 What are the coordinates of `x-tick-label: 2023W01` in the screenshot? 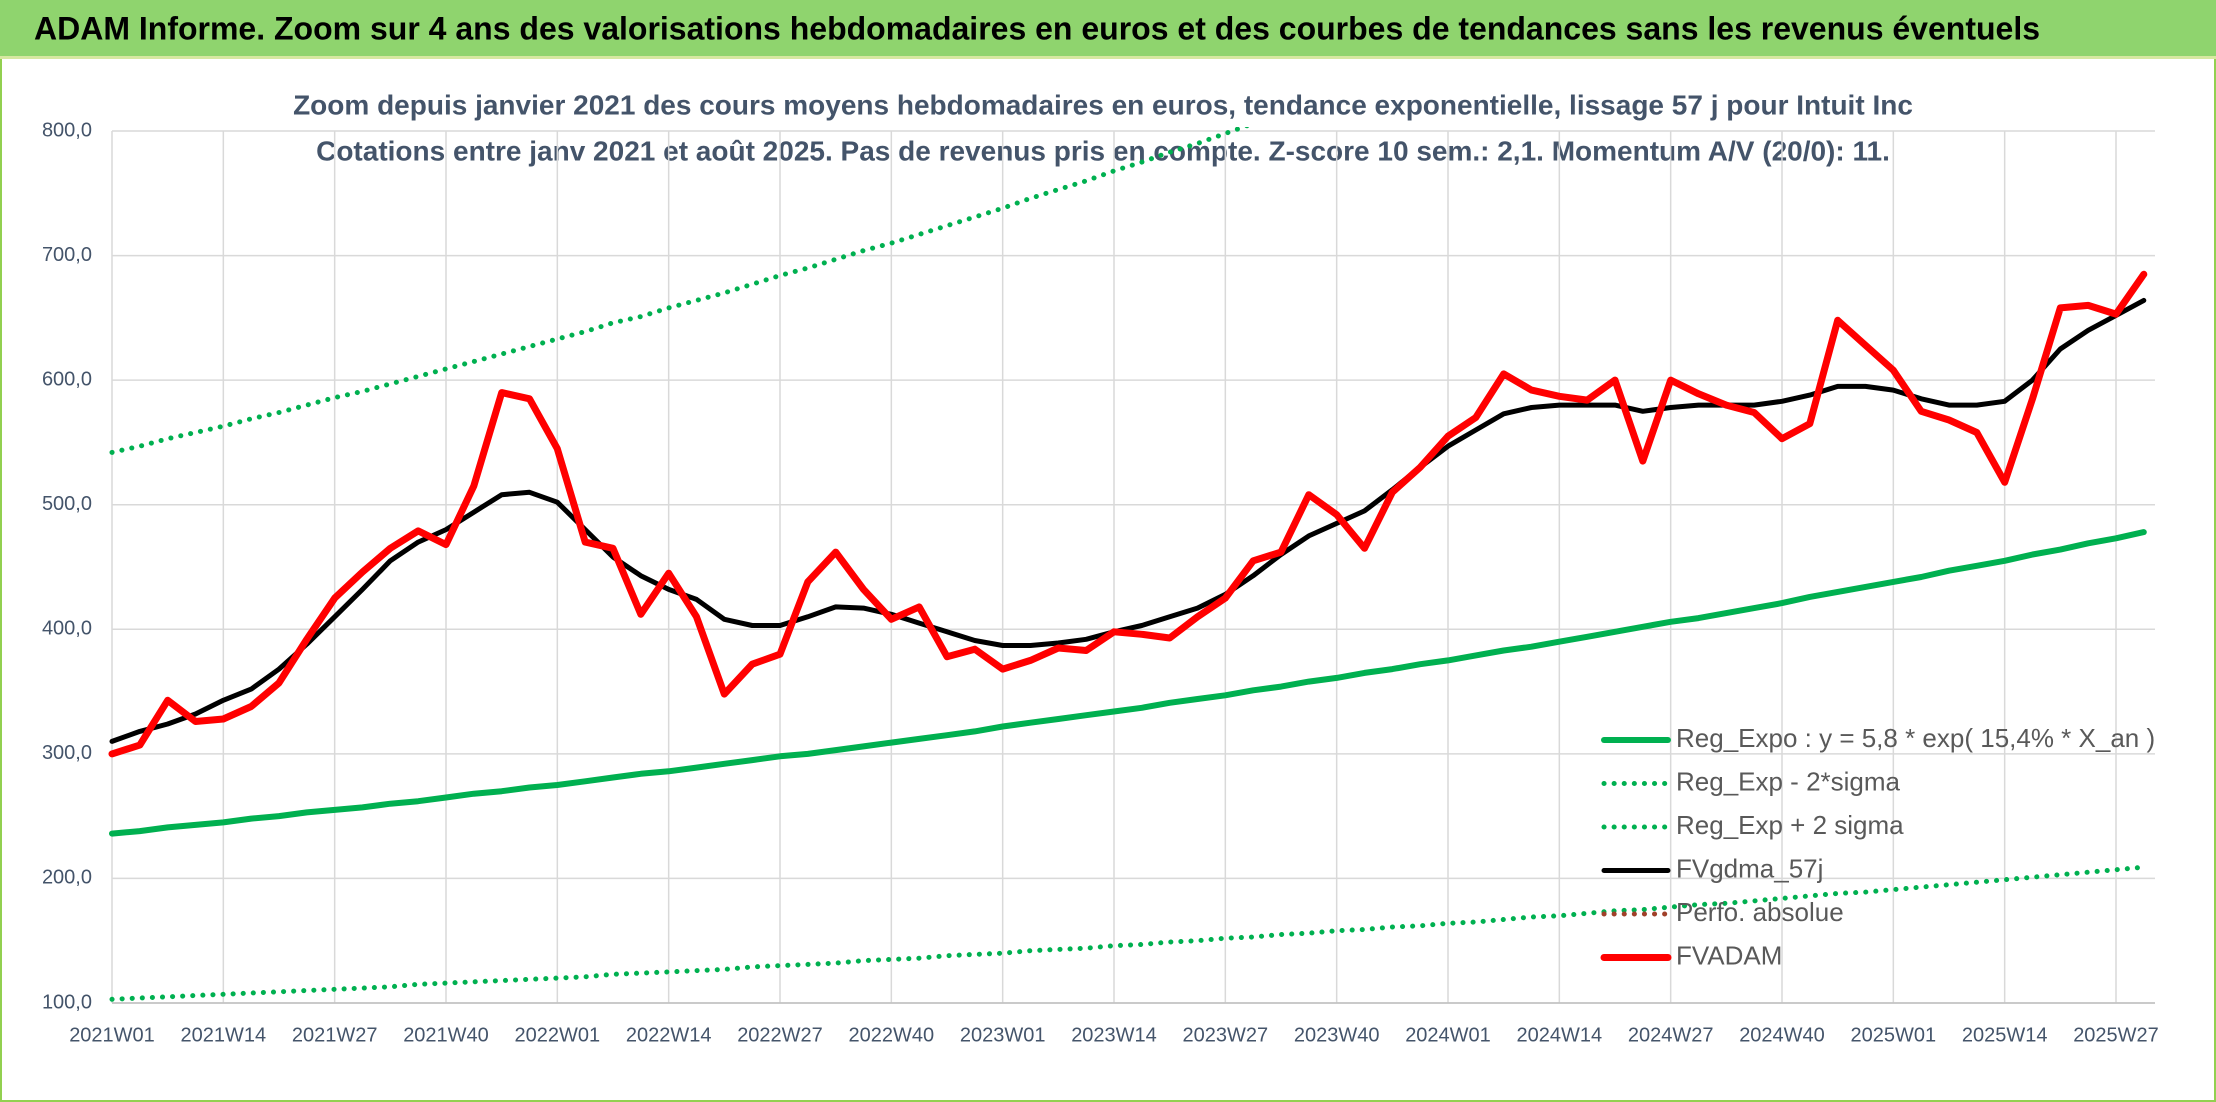 It's located at (1003, 1035).